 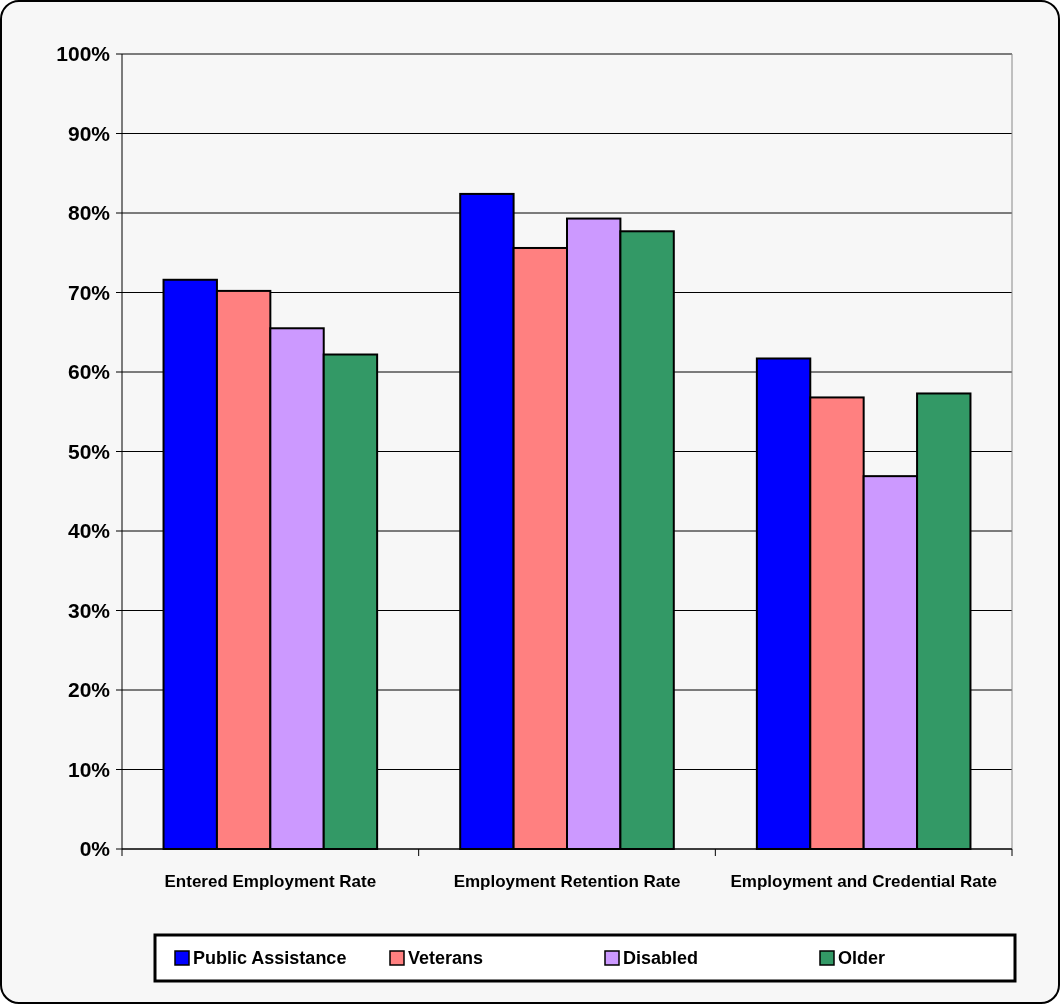 What do you see at coordinates (89, 769) in the screenshot?
I see `y-tick-label: 10%` at bounding box center [89, 769].